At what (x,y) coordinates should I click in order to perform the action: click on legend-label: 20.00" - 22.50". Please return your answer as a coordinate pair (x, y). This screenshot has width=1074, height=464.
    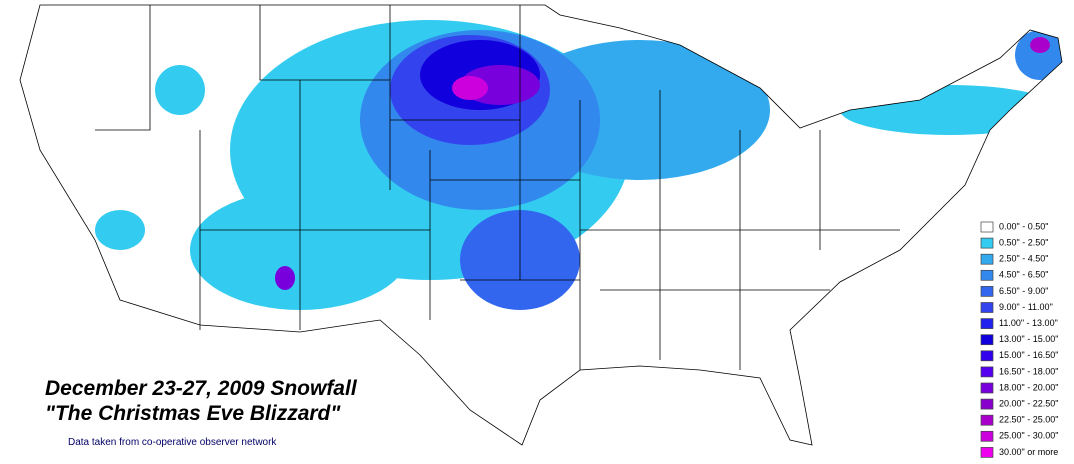
    Looking at the image, I should click on (1028, 403).